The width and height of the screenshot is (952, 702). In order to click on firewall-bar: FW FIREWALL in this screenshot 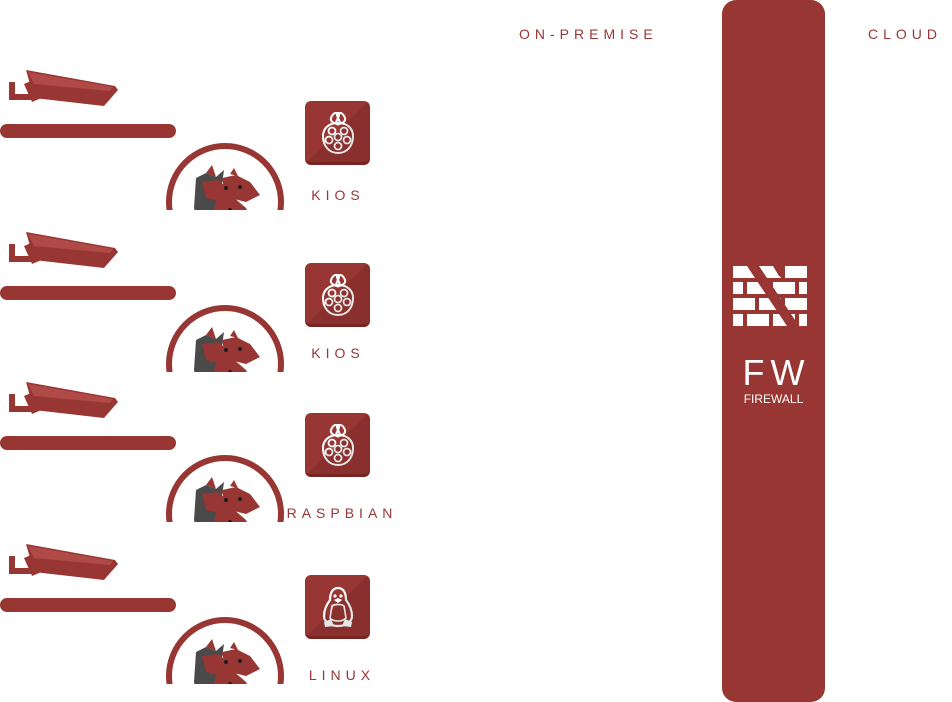, I will do `click(773, 351)`.